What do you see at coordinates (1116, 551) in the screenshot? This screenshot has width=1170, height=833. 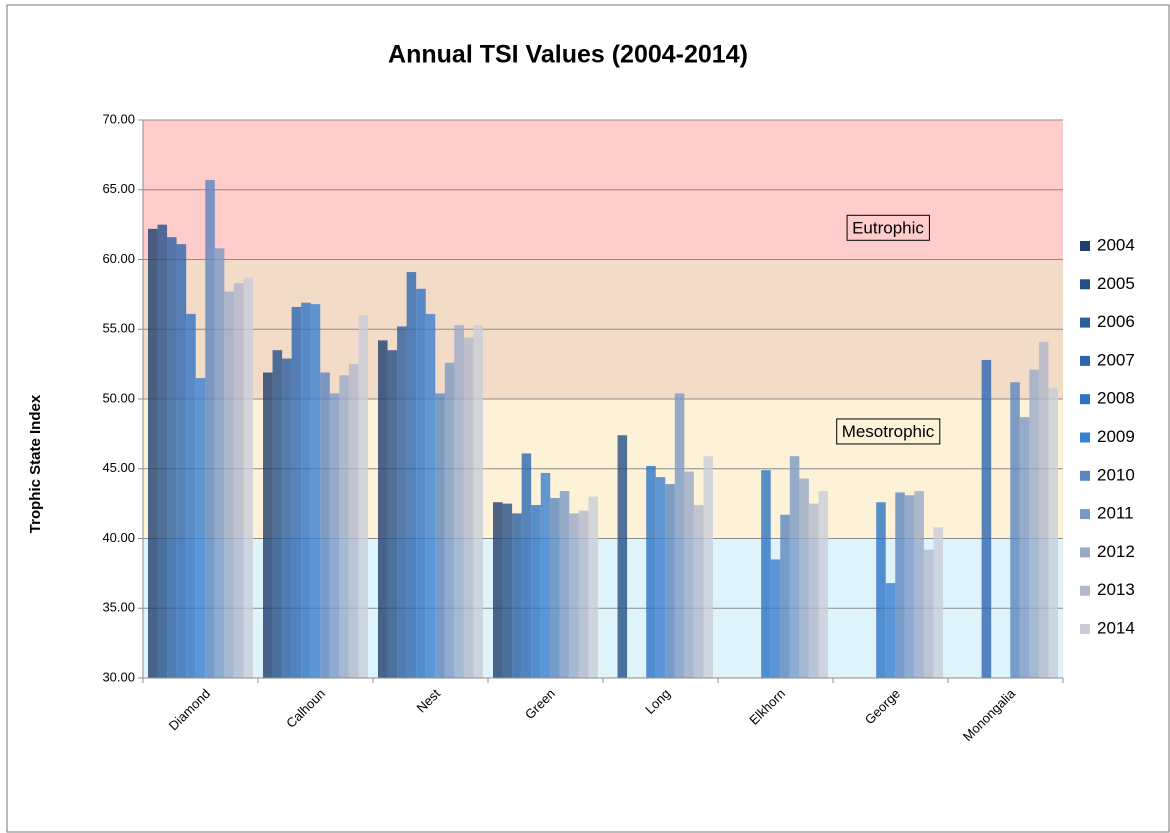 I see `legend-label: 2012` at bounding box center [1116, 551].